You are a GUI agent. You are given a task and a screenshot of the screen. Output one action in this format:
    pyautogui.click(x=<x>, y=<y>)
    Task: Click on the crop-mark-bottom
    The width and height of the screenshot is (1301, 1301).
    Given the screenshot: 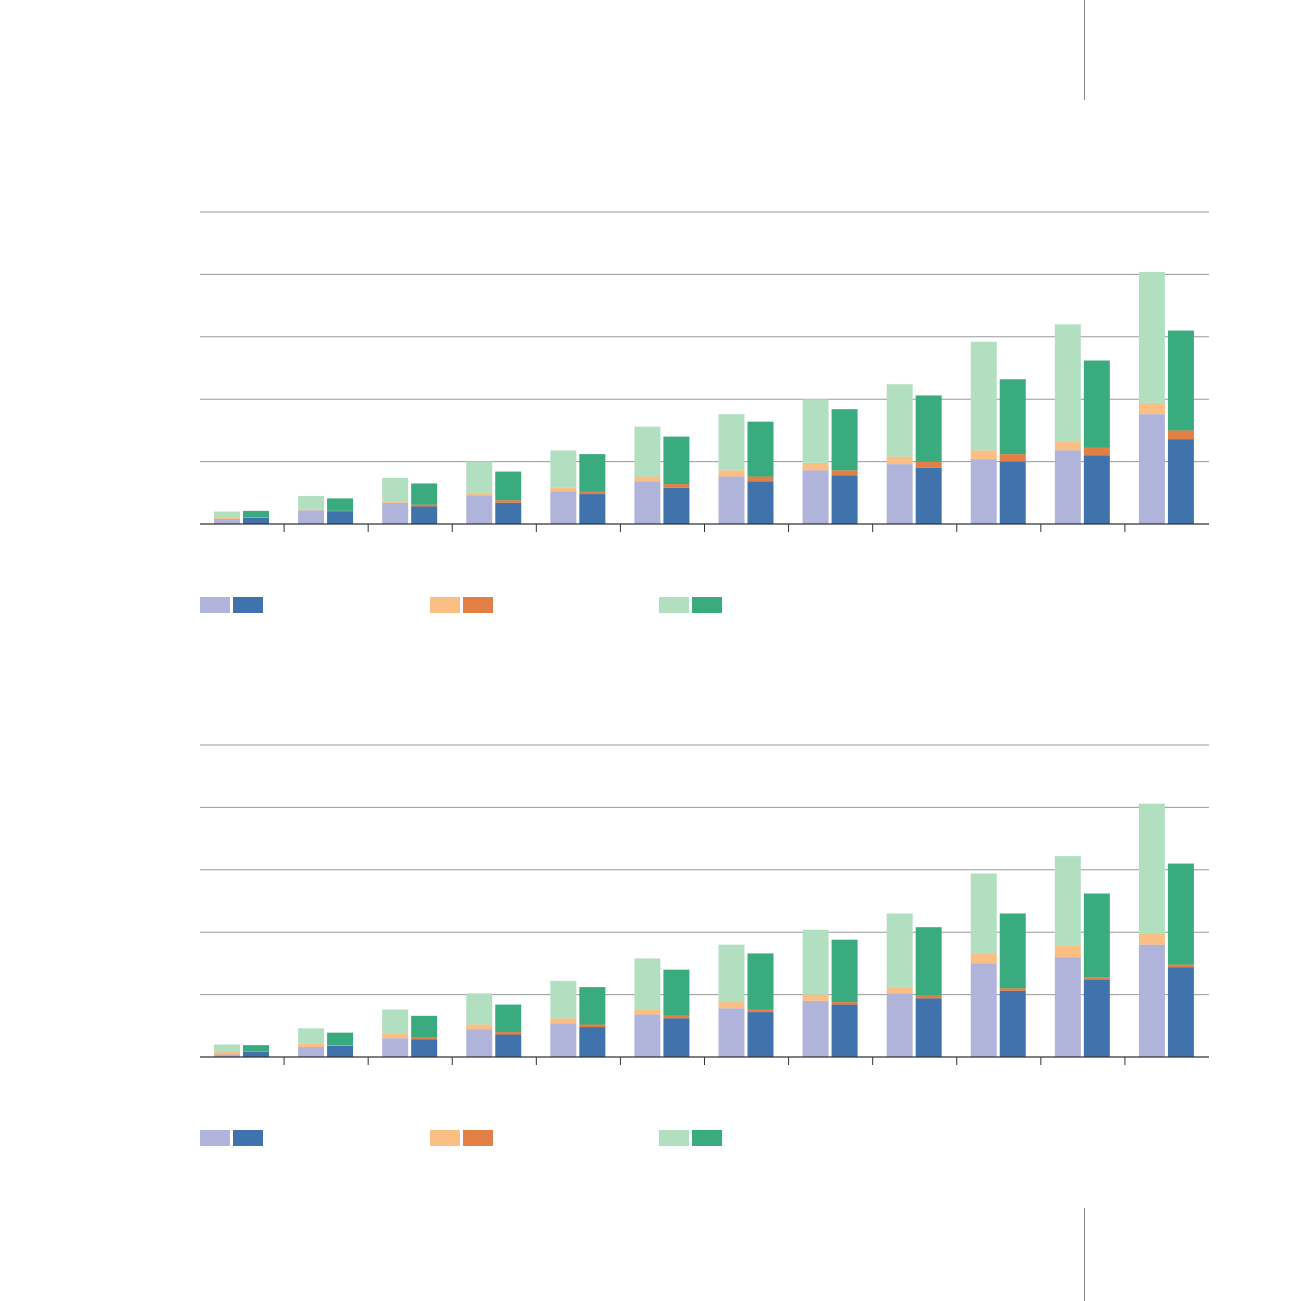 What is the action you would take?
    pyautogui.click(x=1084, y=1254)
    